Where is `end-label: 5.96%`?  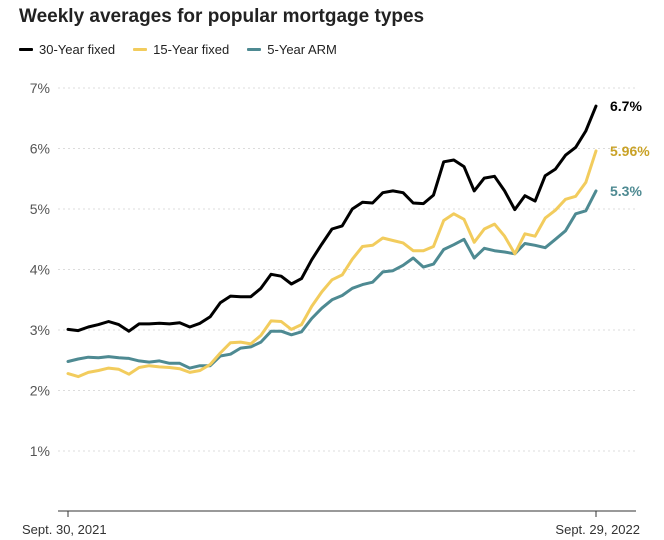
end-label: 5.96% is located at coordinates (630, 151).